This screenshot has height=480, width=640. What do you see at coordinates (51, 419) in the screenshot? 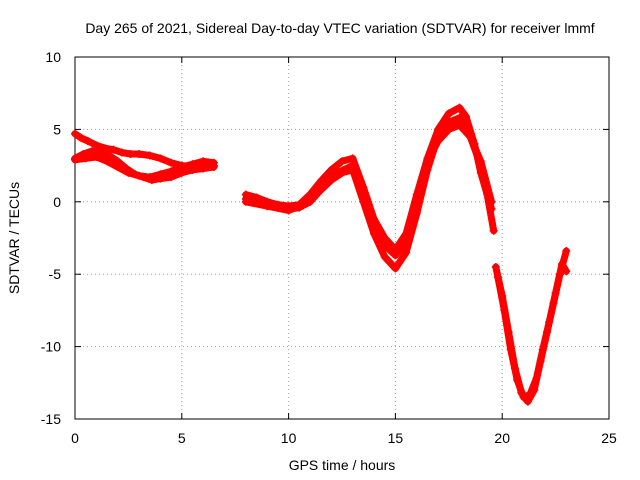
I see `y-tick-label: -15` at bounding box center [51, 419].